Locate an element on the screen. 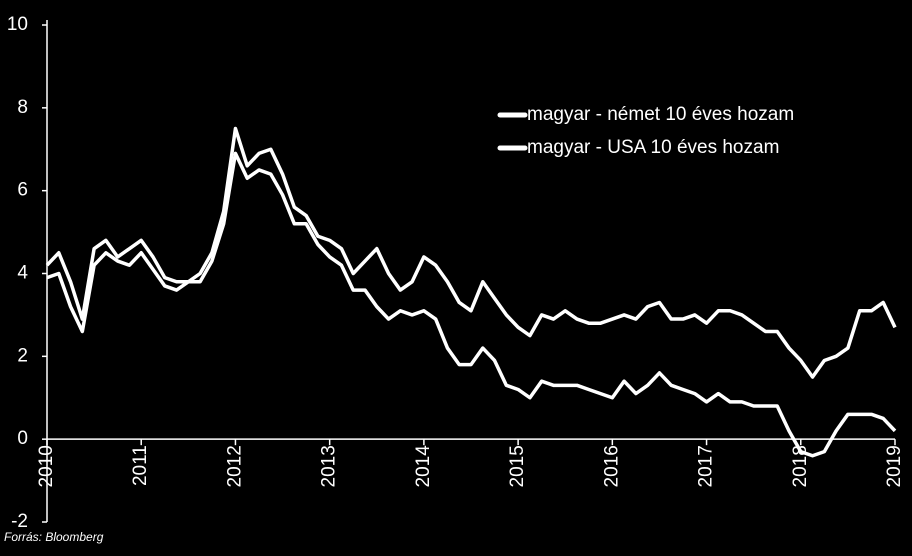 This screenshot has width=912, height=556. x-tick-label: 2011 is located at coordinates (140, 465).